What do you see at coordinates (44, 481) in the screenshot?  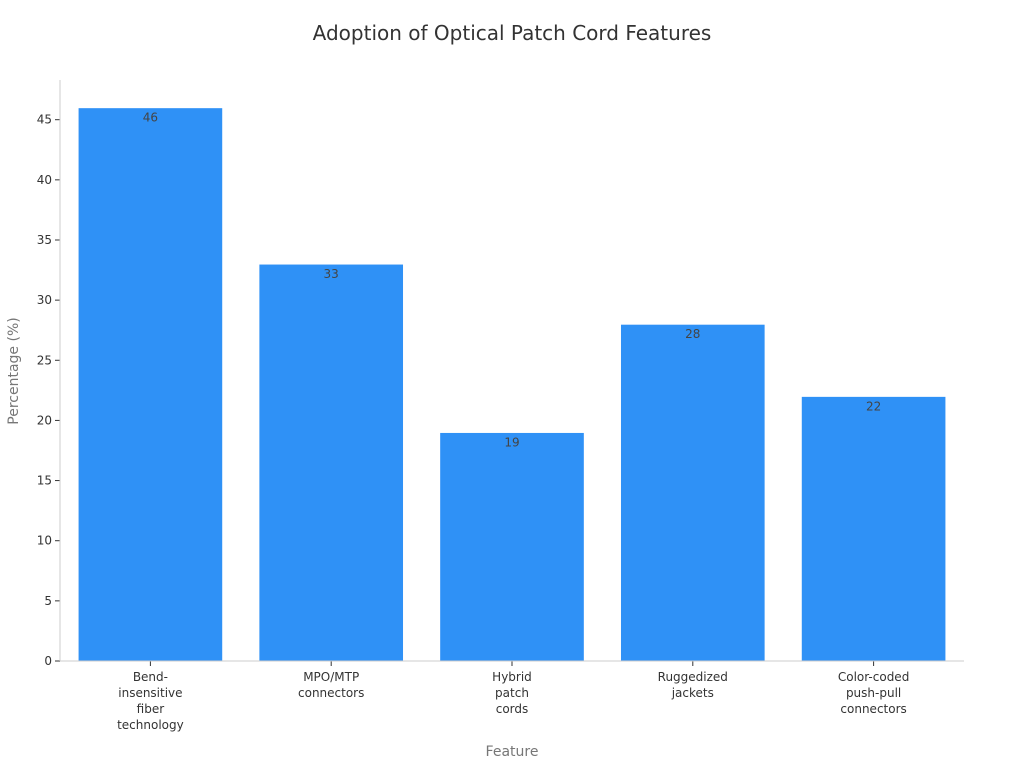 I see `y-tick-label: 15` at bounding box center [44, 481].